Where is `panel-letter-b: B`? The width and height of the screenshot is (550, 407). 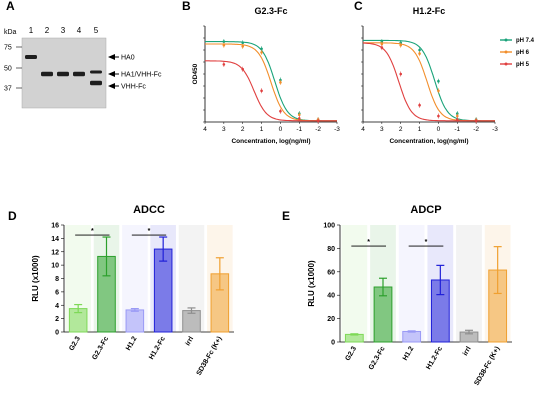 panel-letter-b: B is located at coordinates (186, 6).